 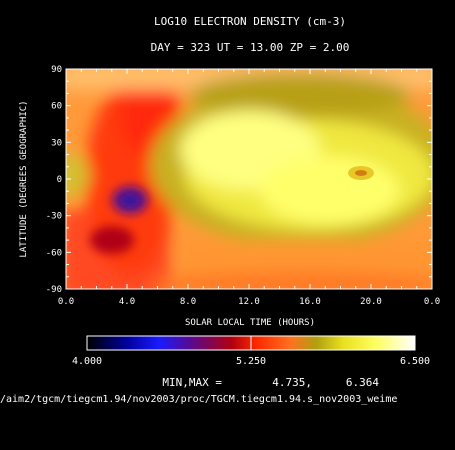 I want to click on x-tick-label: 4.0, so click(x=127, y=302).